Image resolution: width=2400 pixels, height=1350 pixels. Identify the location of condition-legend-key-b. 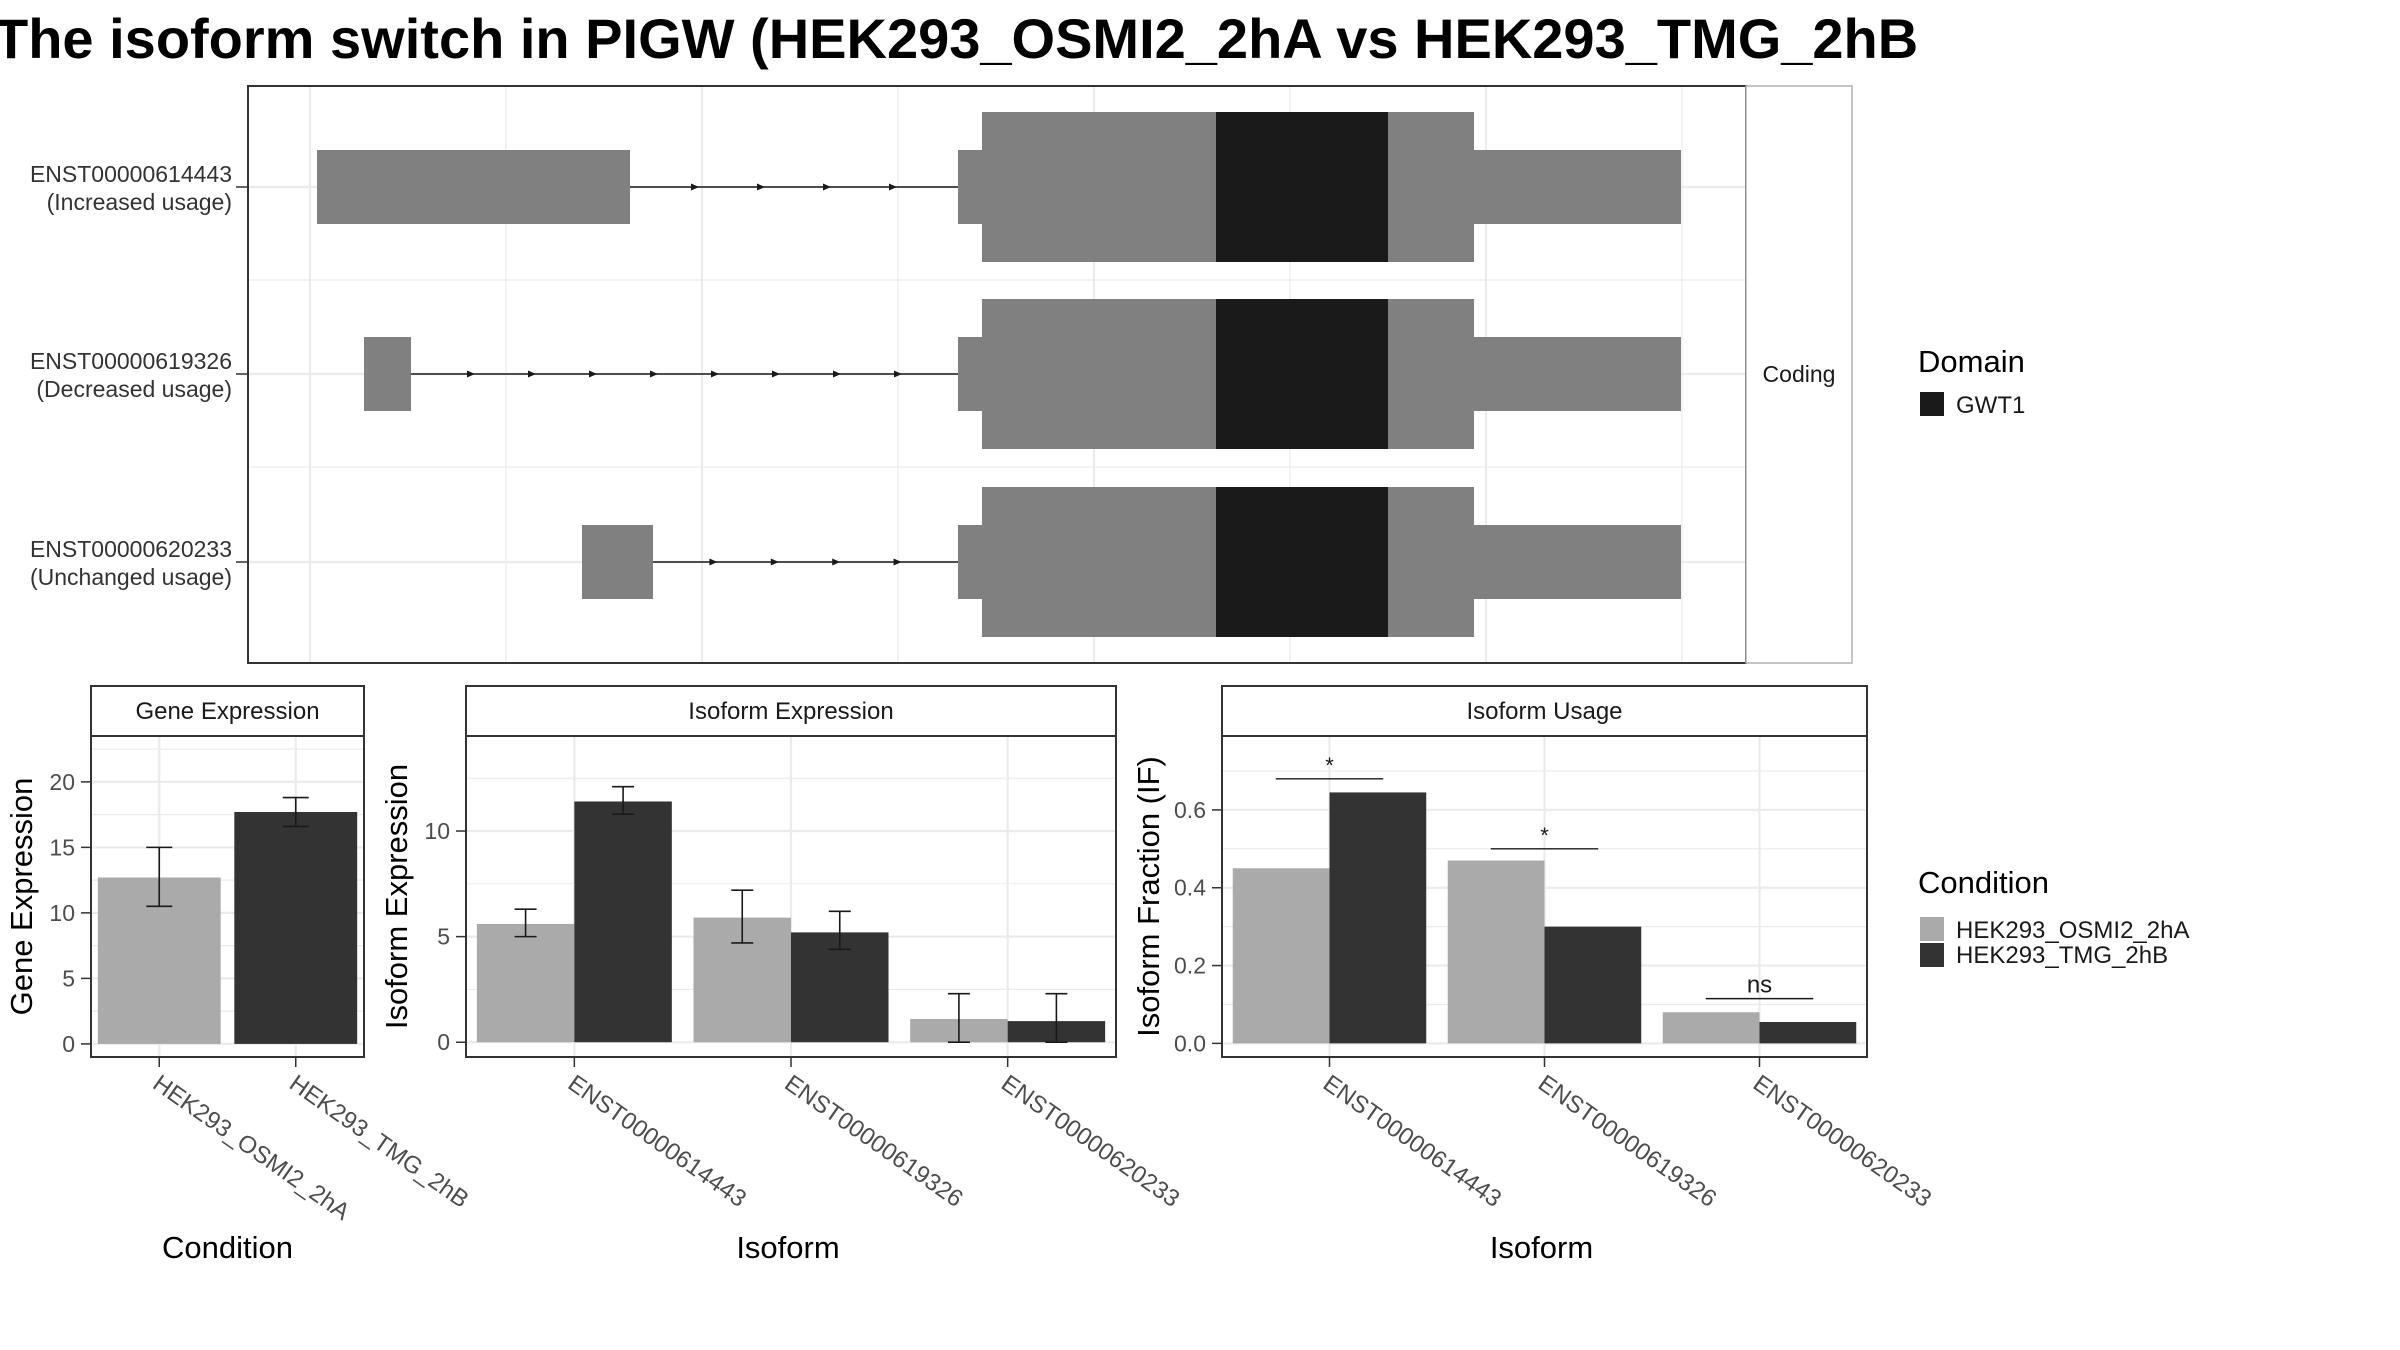
(1932, 955).